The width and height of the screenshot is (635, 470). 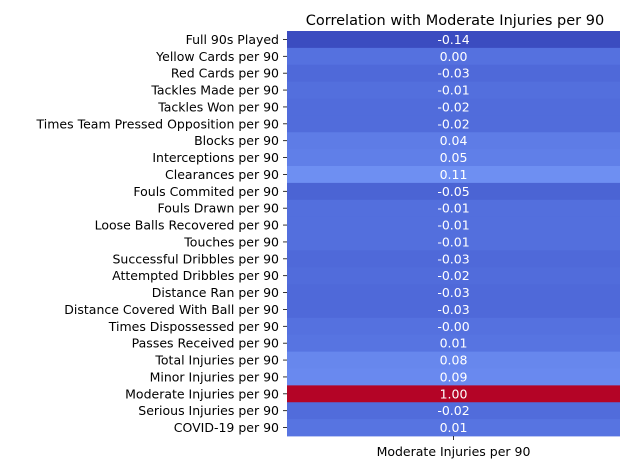 I want to click on row-label: Times Team Pressed Opposition per 90, so click(x=158, y=123).